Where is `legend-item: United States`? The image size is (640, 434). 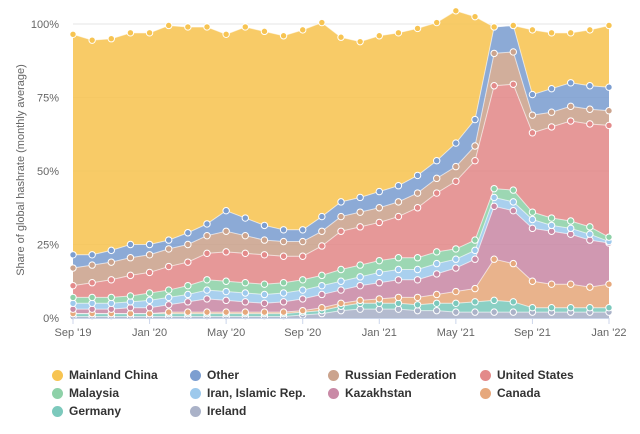
legend-item: United States is located at coordinates (550, 375).